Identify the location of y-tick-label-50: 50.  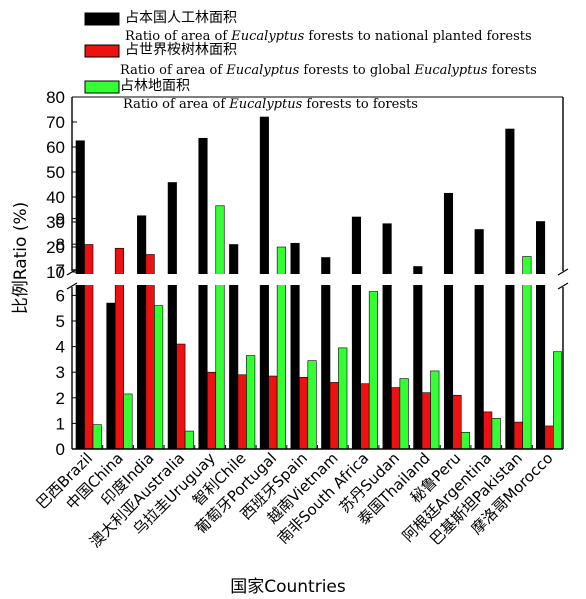
(55, 172).